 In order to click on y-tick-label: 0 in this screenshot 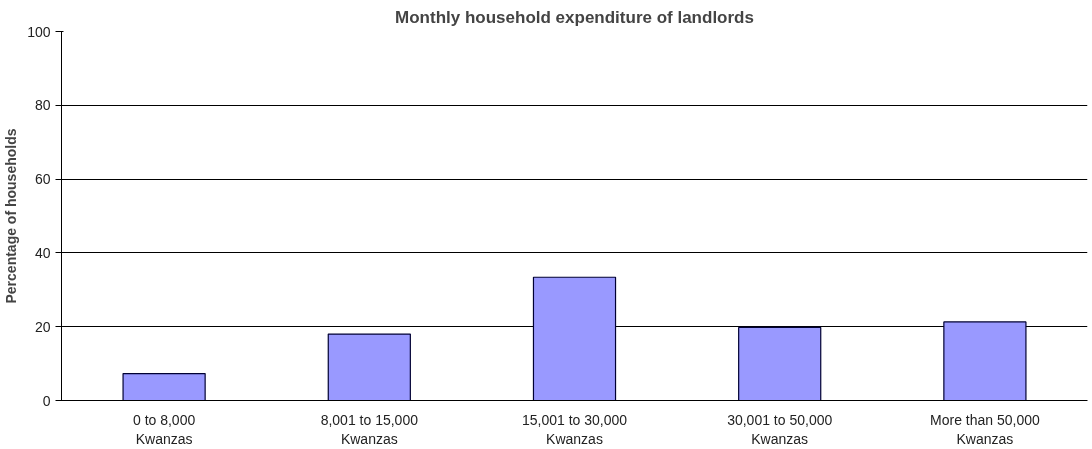, I will do `click(46, 400)`.